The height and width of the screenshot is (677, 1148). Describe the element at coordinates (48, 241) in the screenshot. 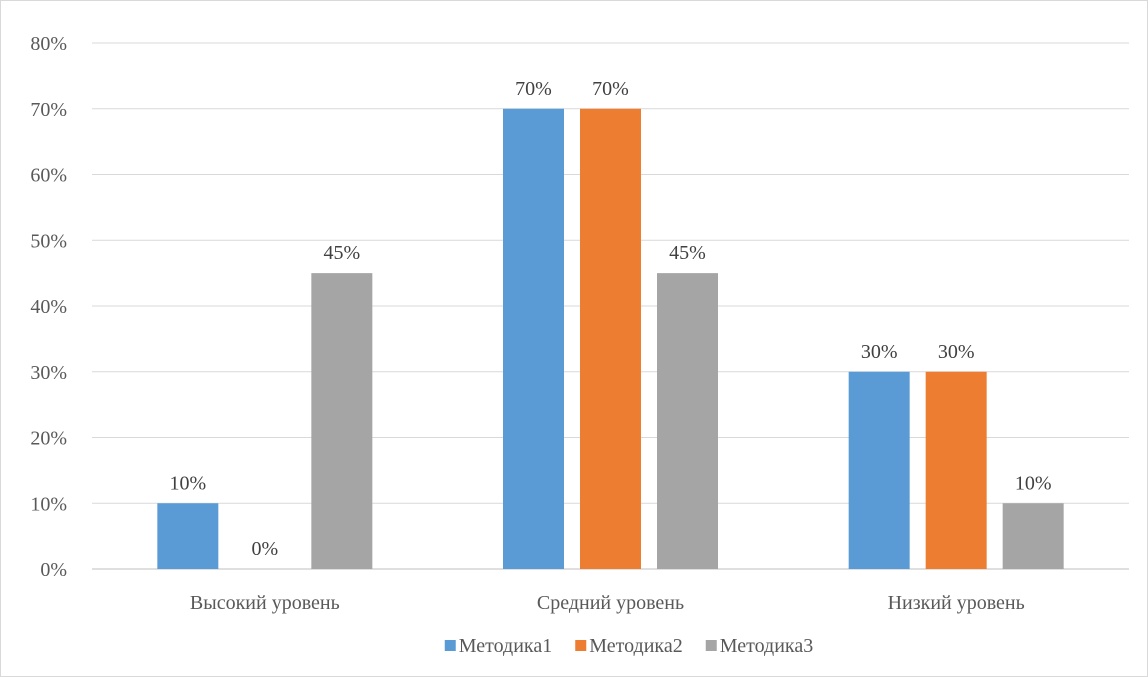

I see `y-tick-label: 50%` at that location.